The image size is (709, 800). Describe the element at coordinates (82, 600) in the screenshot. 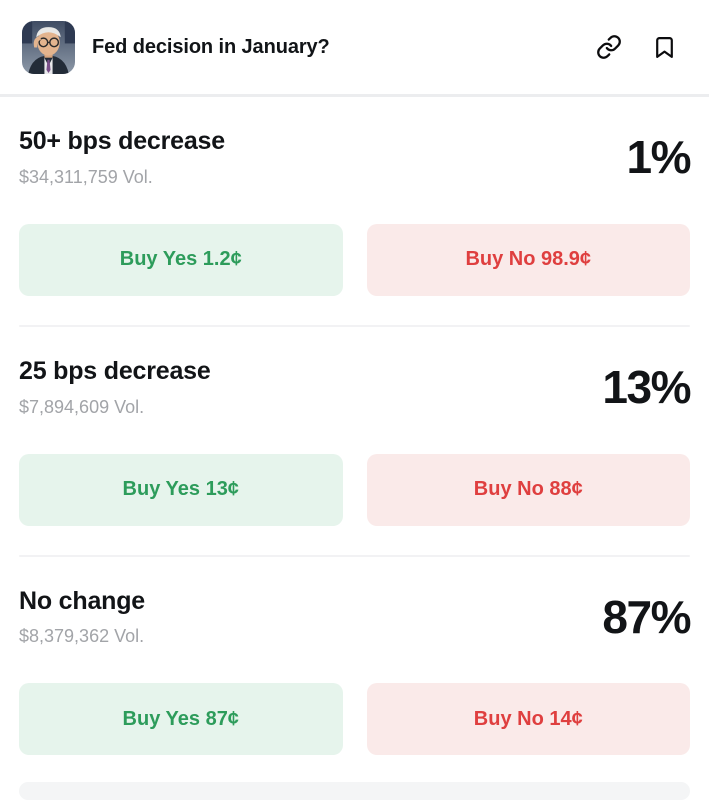

I see `outcome-name: No change` at that location.